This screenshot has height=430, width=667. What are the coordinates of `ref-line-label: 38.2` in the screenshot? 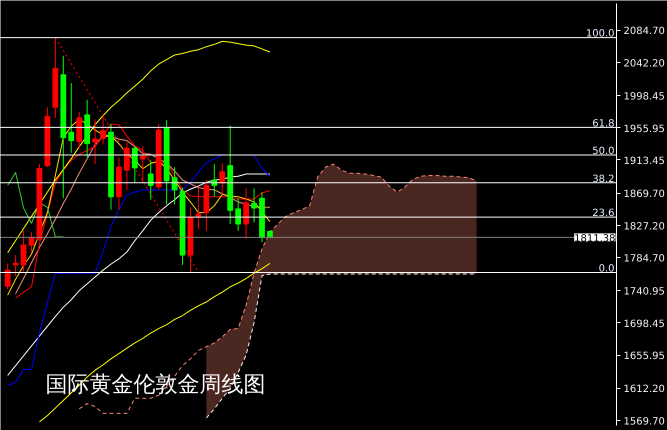 It's located at (603, 179).